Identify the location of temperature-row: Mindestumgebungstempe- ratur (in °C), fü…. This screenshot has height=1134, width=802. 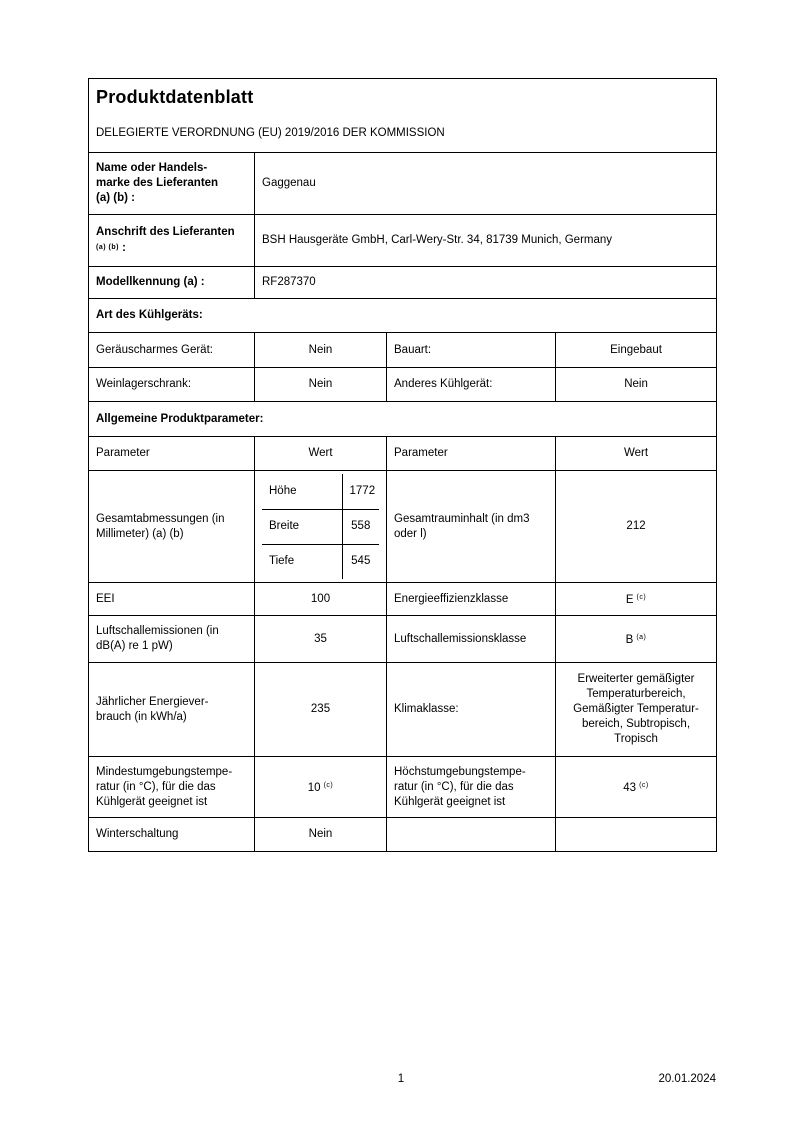
(403, 787).